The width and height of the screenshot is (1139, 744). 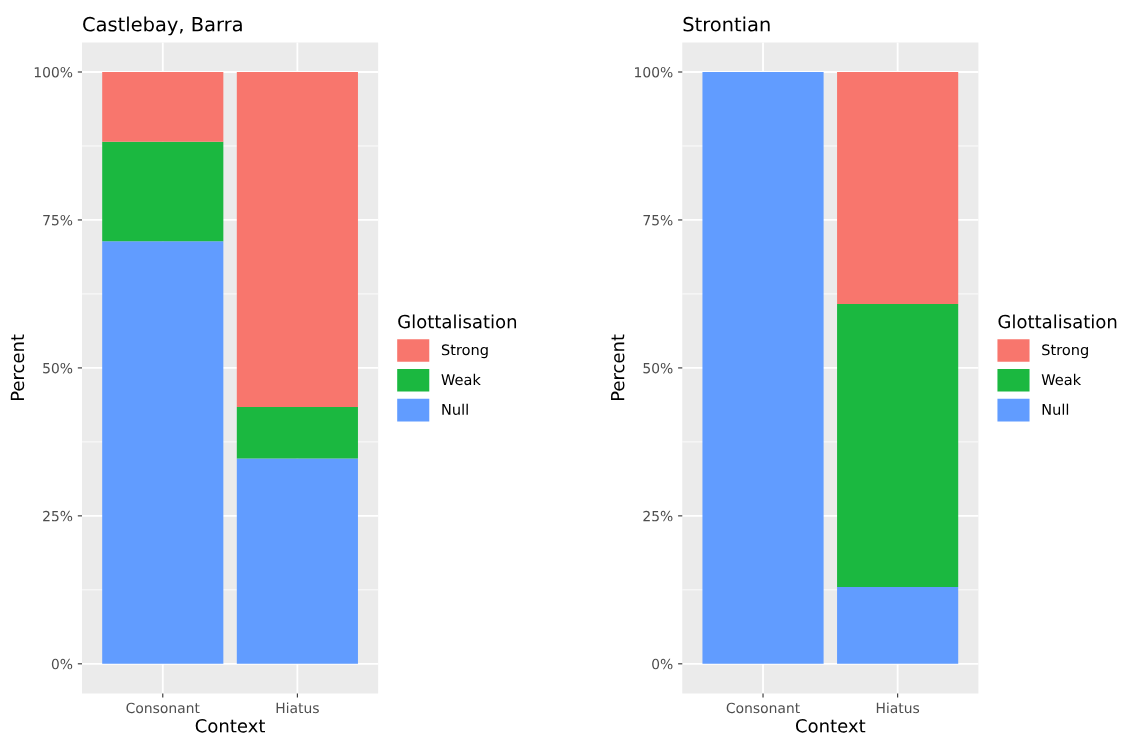 What do you see at coordinates (162, 26) in the screenshot?
I see `chart-title: Castlebay, Barra` at bounding box center [162, 26].